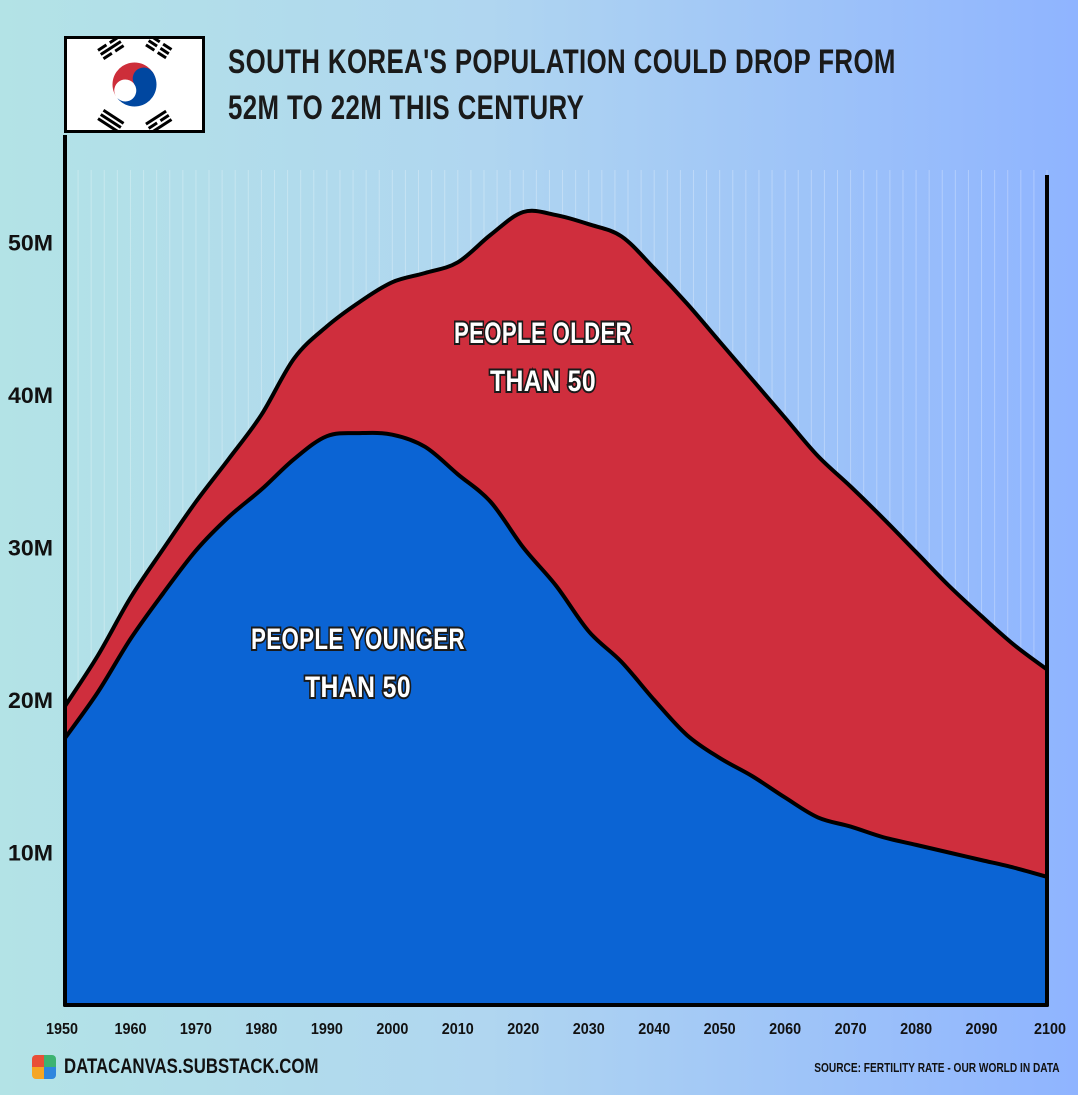 The width and height of the screenshot is (1078, 1095). Describe the element at coordinates (523, 1029) in the screenshot. I see `x-tick-label: 2020` at that location.